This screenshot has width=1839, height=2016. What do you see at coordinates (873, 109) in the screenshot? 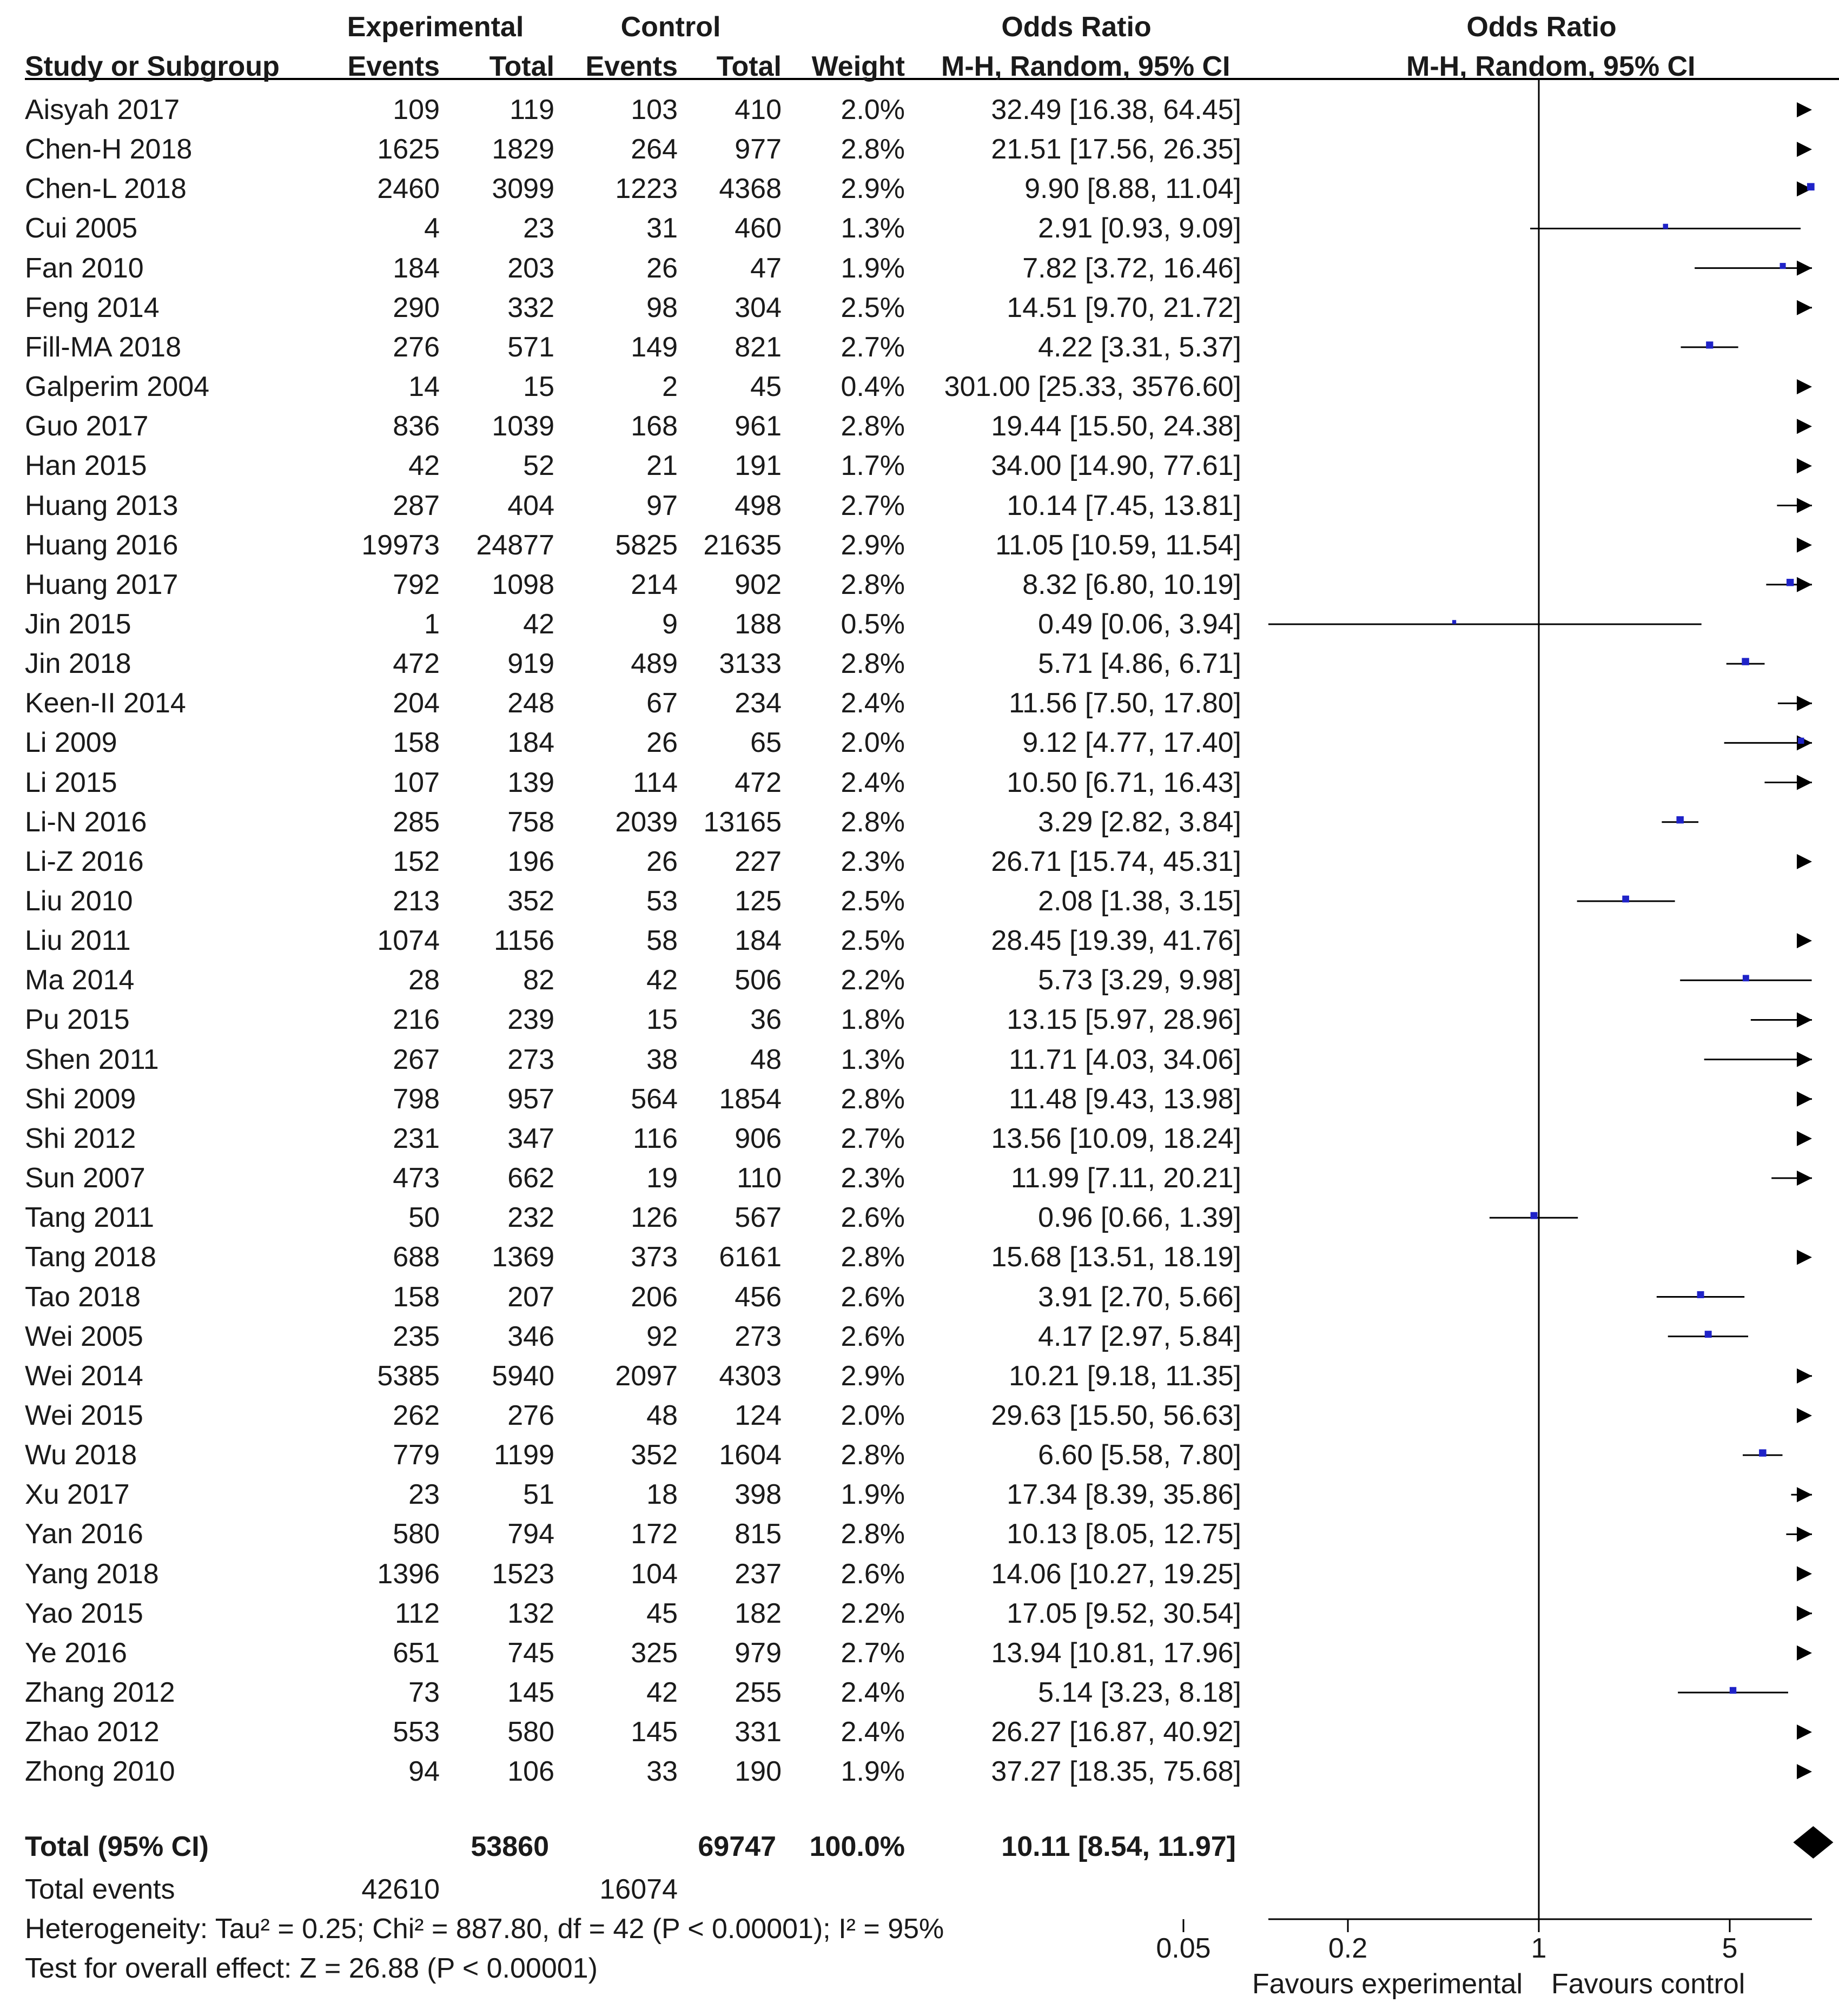
I see `row-weight: 2.0%` at bounding box center [873, 109].